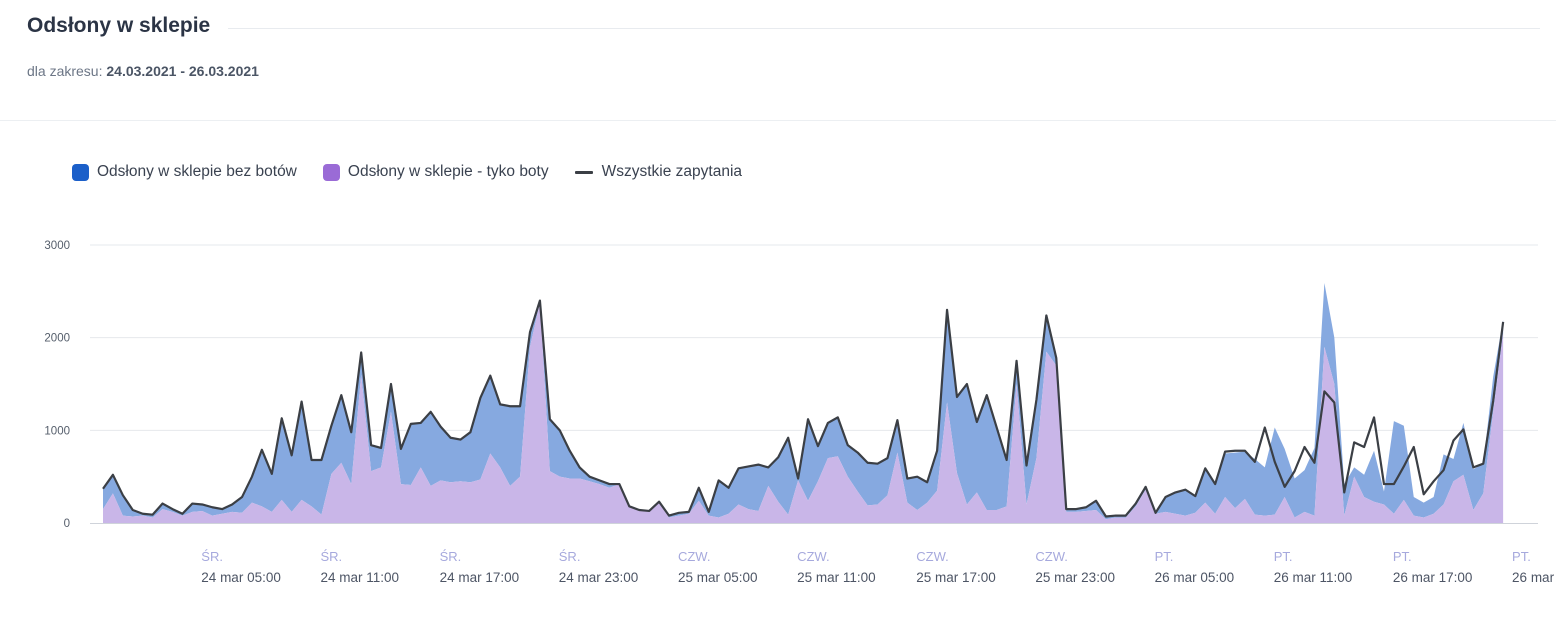 The image size is (1556, 643). Describe the element at coordinates (67, 524) in the screenshot. I see `y-tick-label-0: 0` at that location.